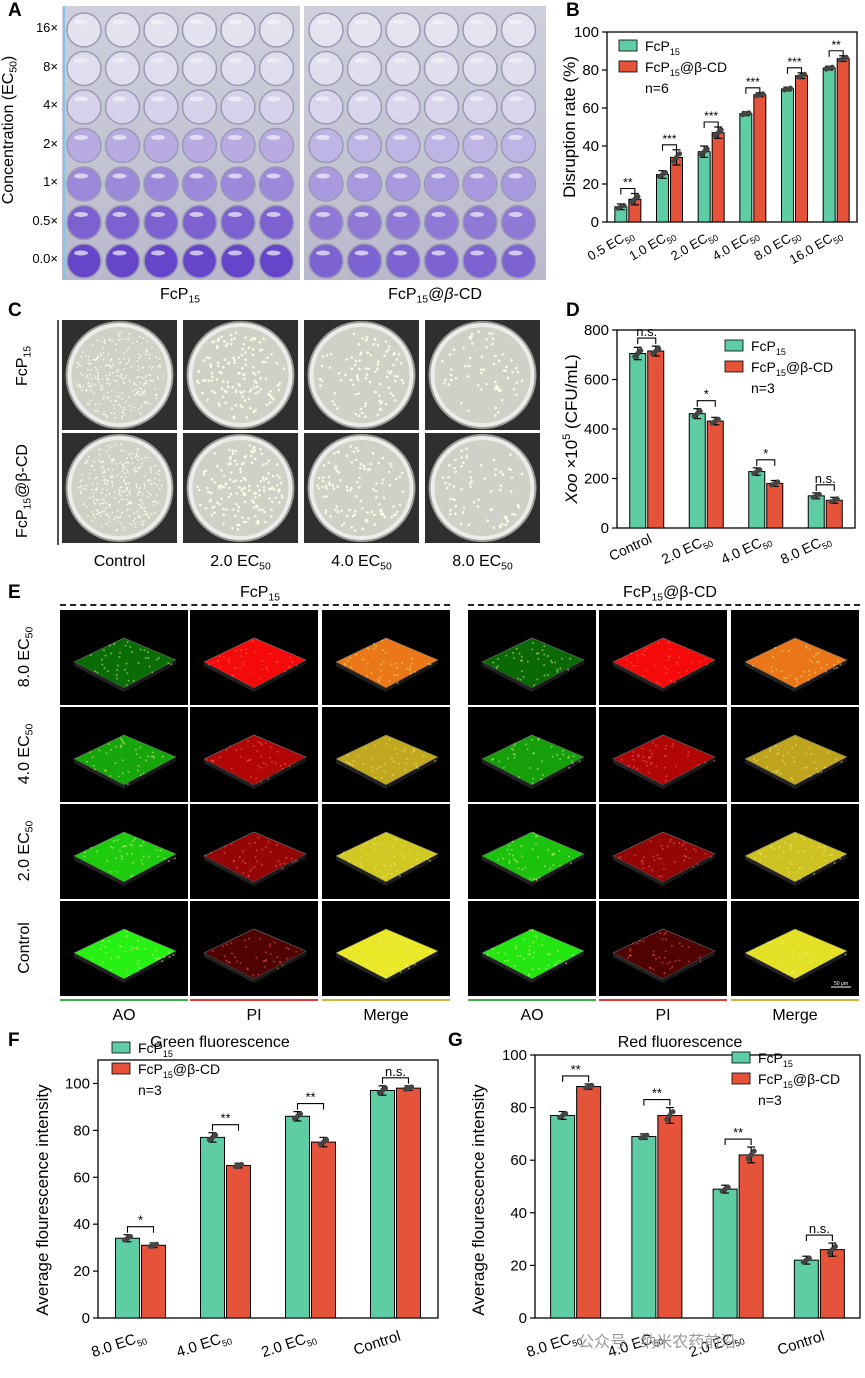 The image size is (865, 1378). Describe the element at coordinates (412, 773) in the screenshot. I see `slab-side` at that location.